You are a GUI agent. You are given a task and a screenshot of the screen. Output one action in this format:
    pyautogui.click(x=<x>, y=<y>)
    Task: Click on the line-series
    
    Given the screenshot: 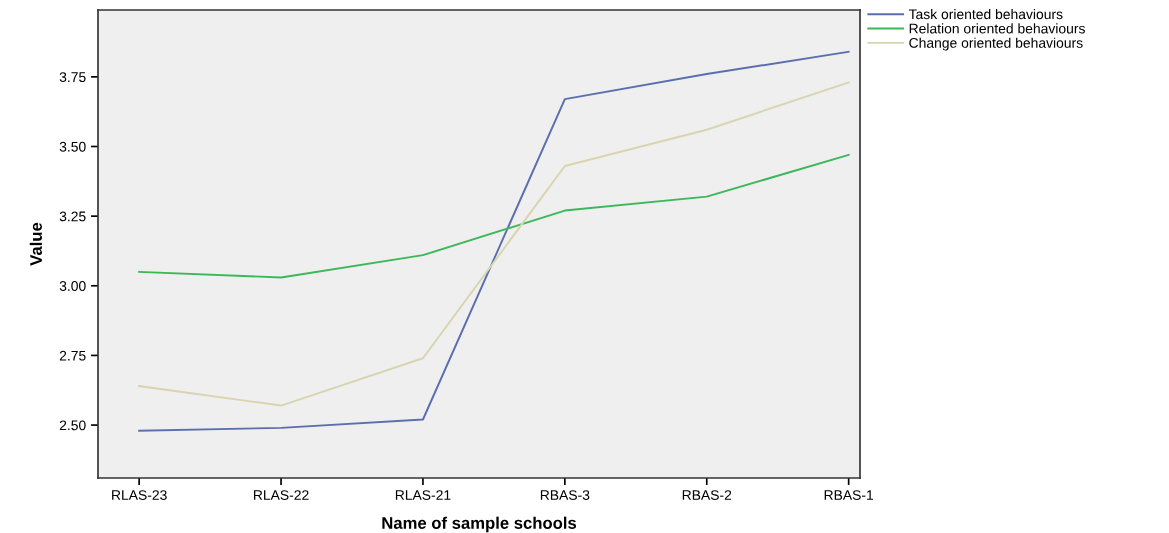 What is the action you would take?
    pyautogui.click(x=494, y=216)
    